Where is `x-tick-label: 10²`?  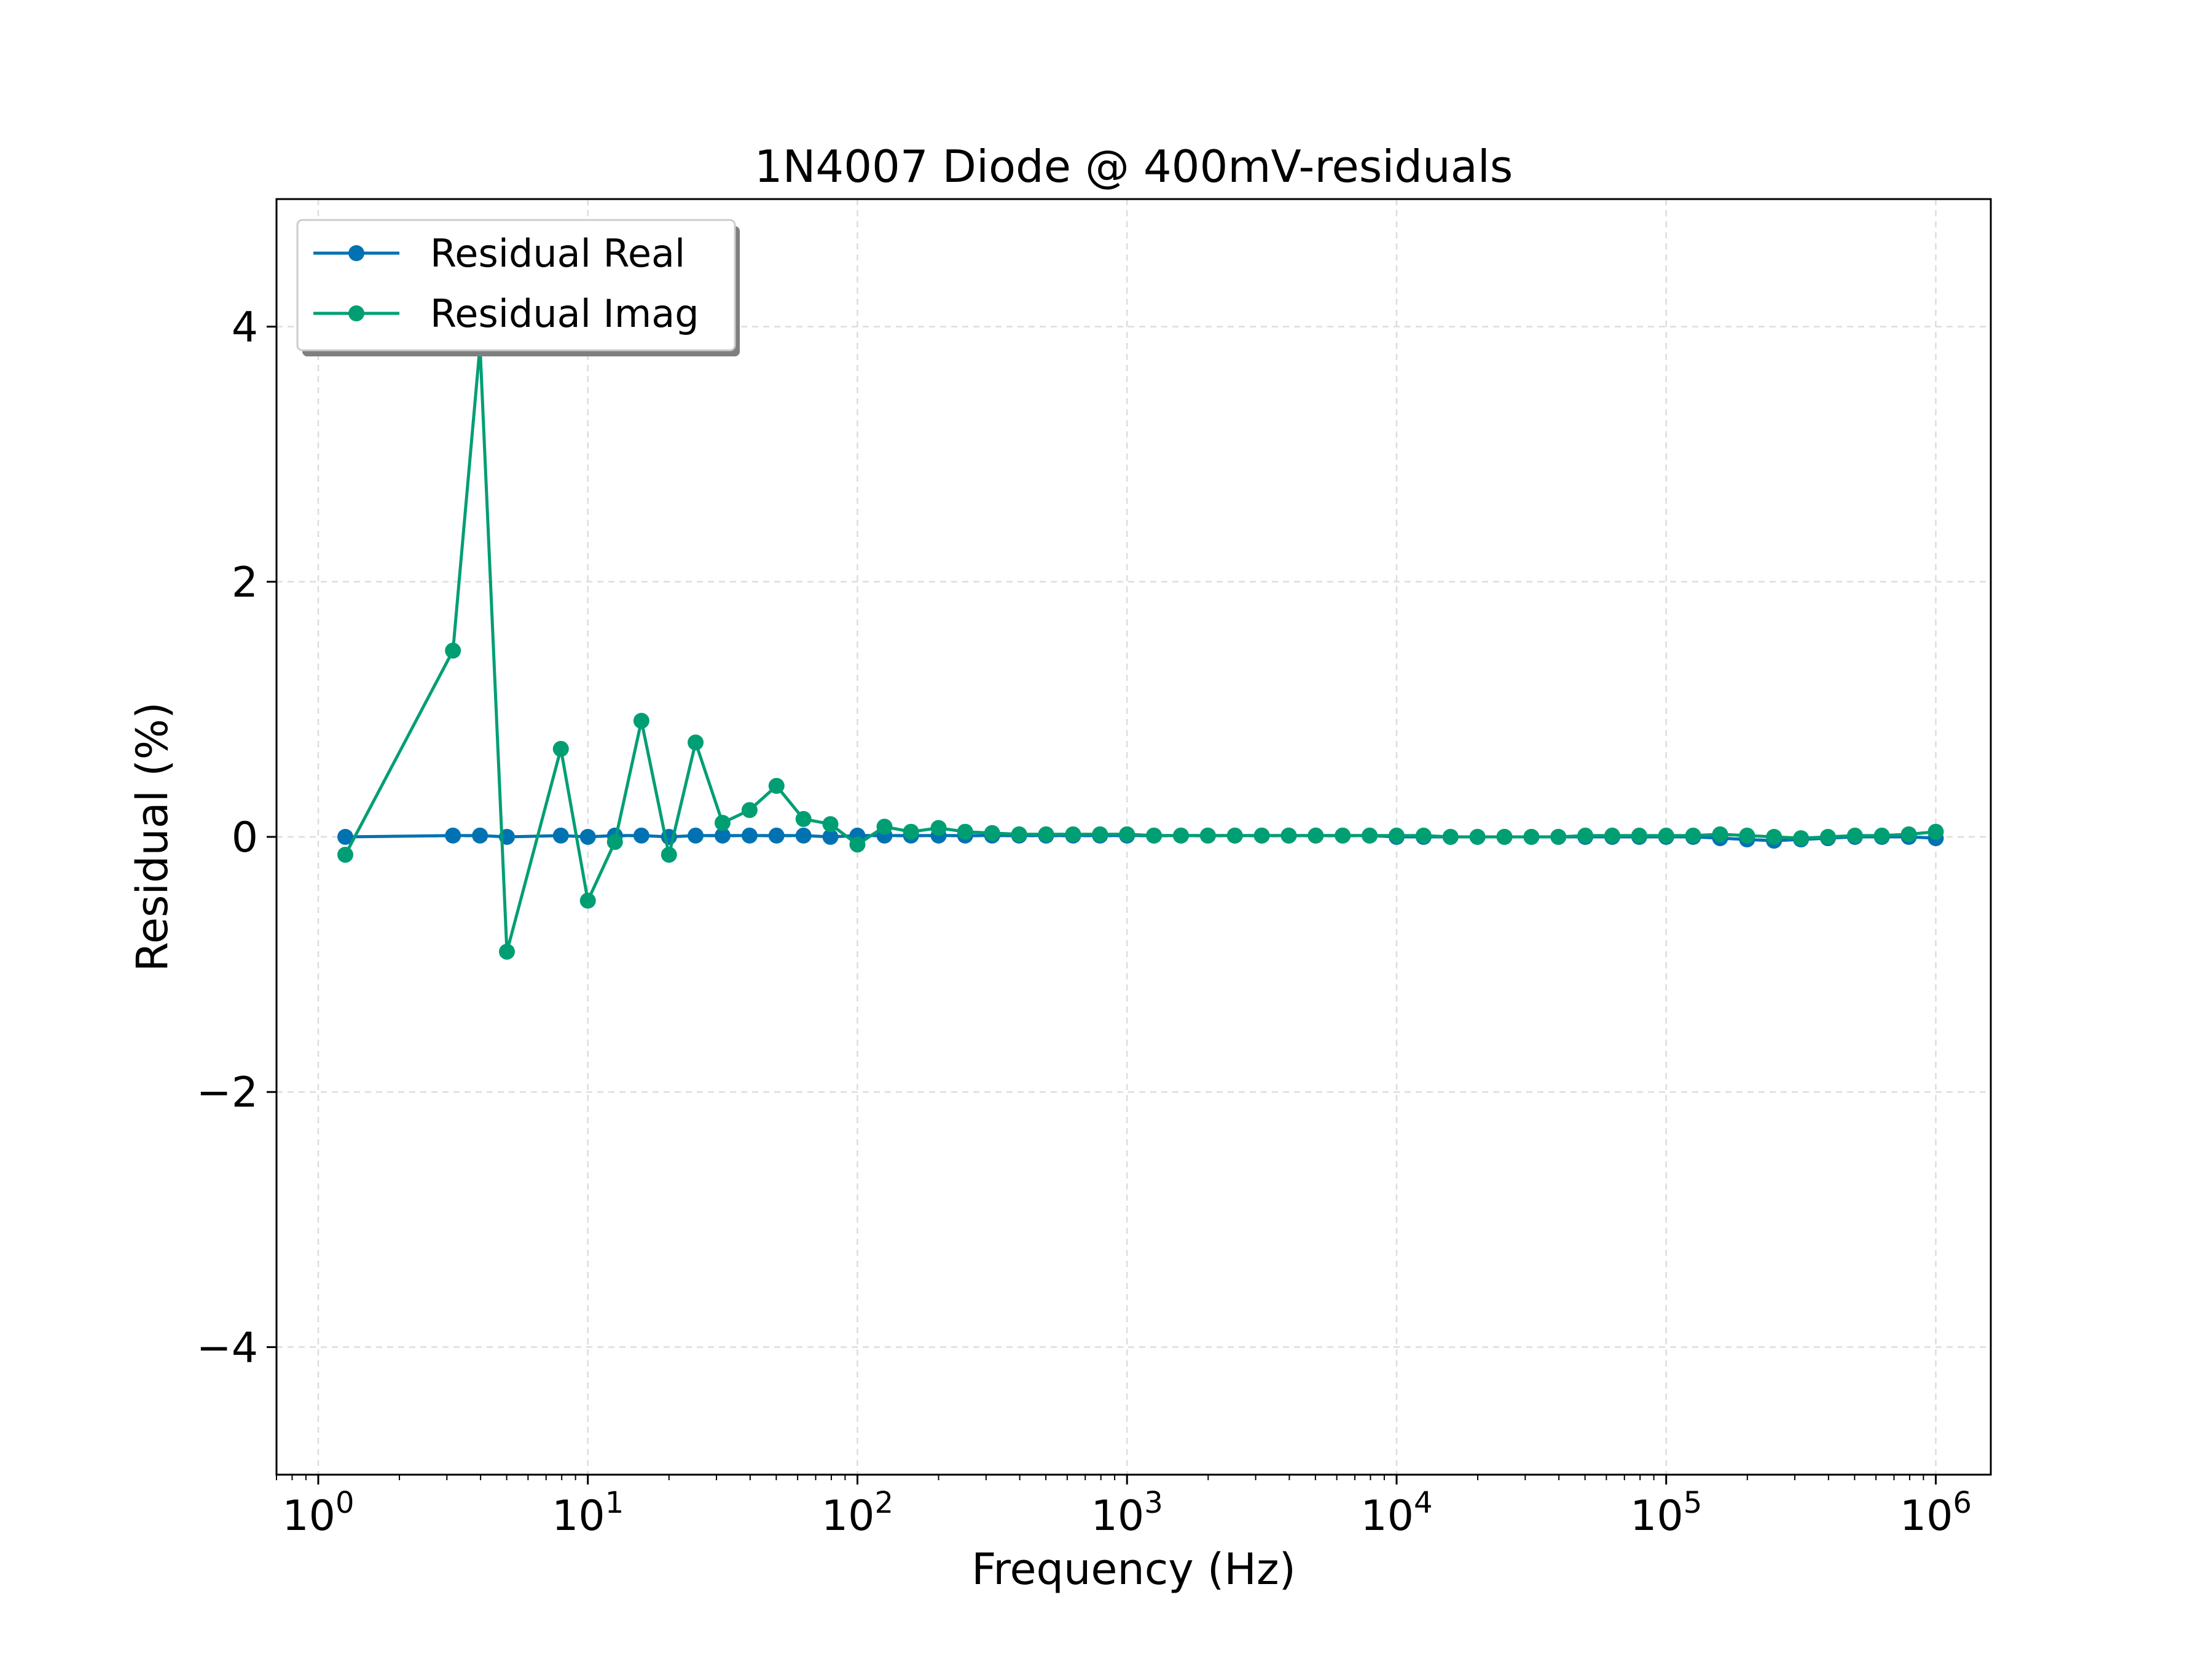
x-tick-label: 10² is located at coordinates (857, 1513).